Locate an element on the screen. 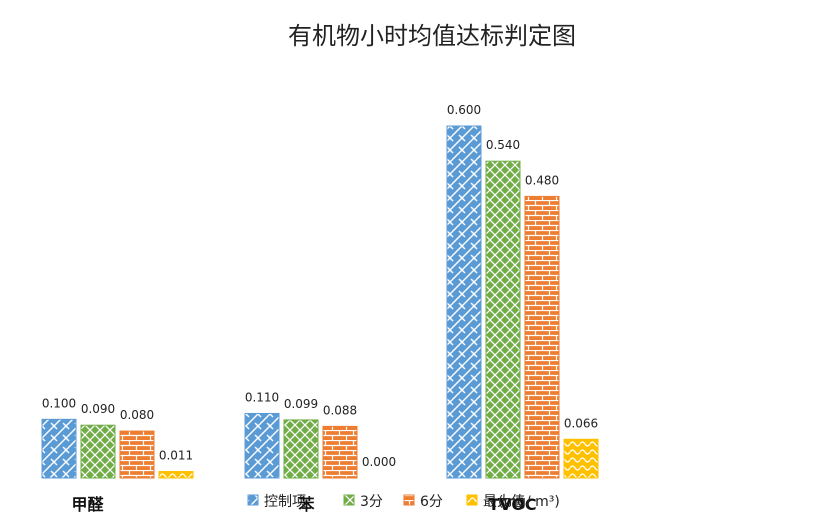  category-label-3: TVOC is located at coordinates (512, 504).